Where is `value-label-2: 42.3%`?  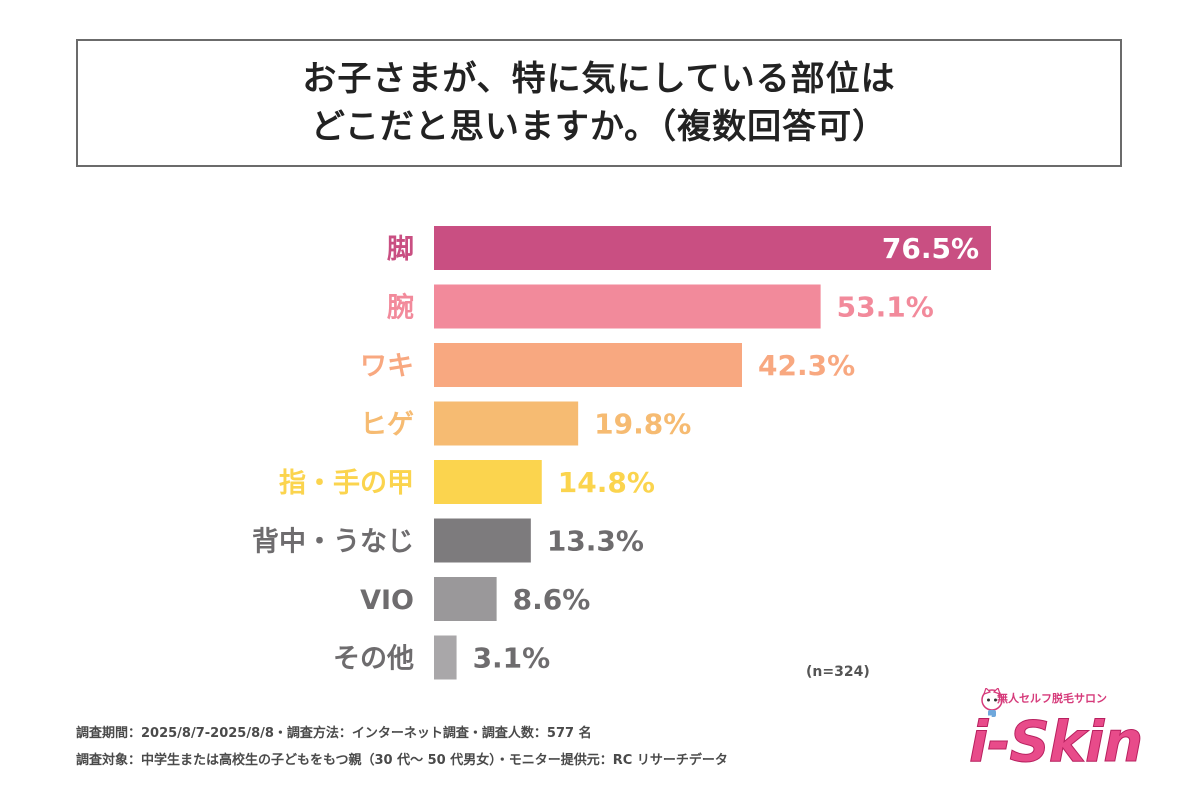 value-label-2: 42.3% is located at coordinates (806, 365).